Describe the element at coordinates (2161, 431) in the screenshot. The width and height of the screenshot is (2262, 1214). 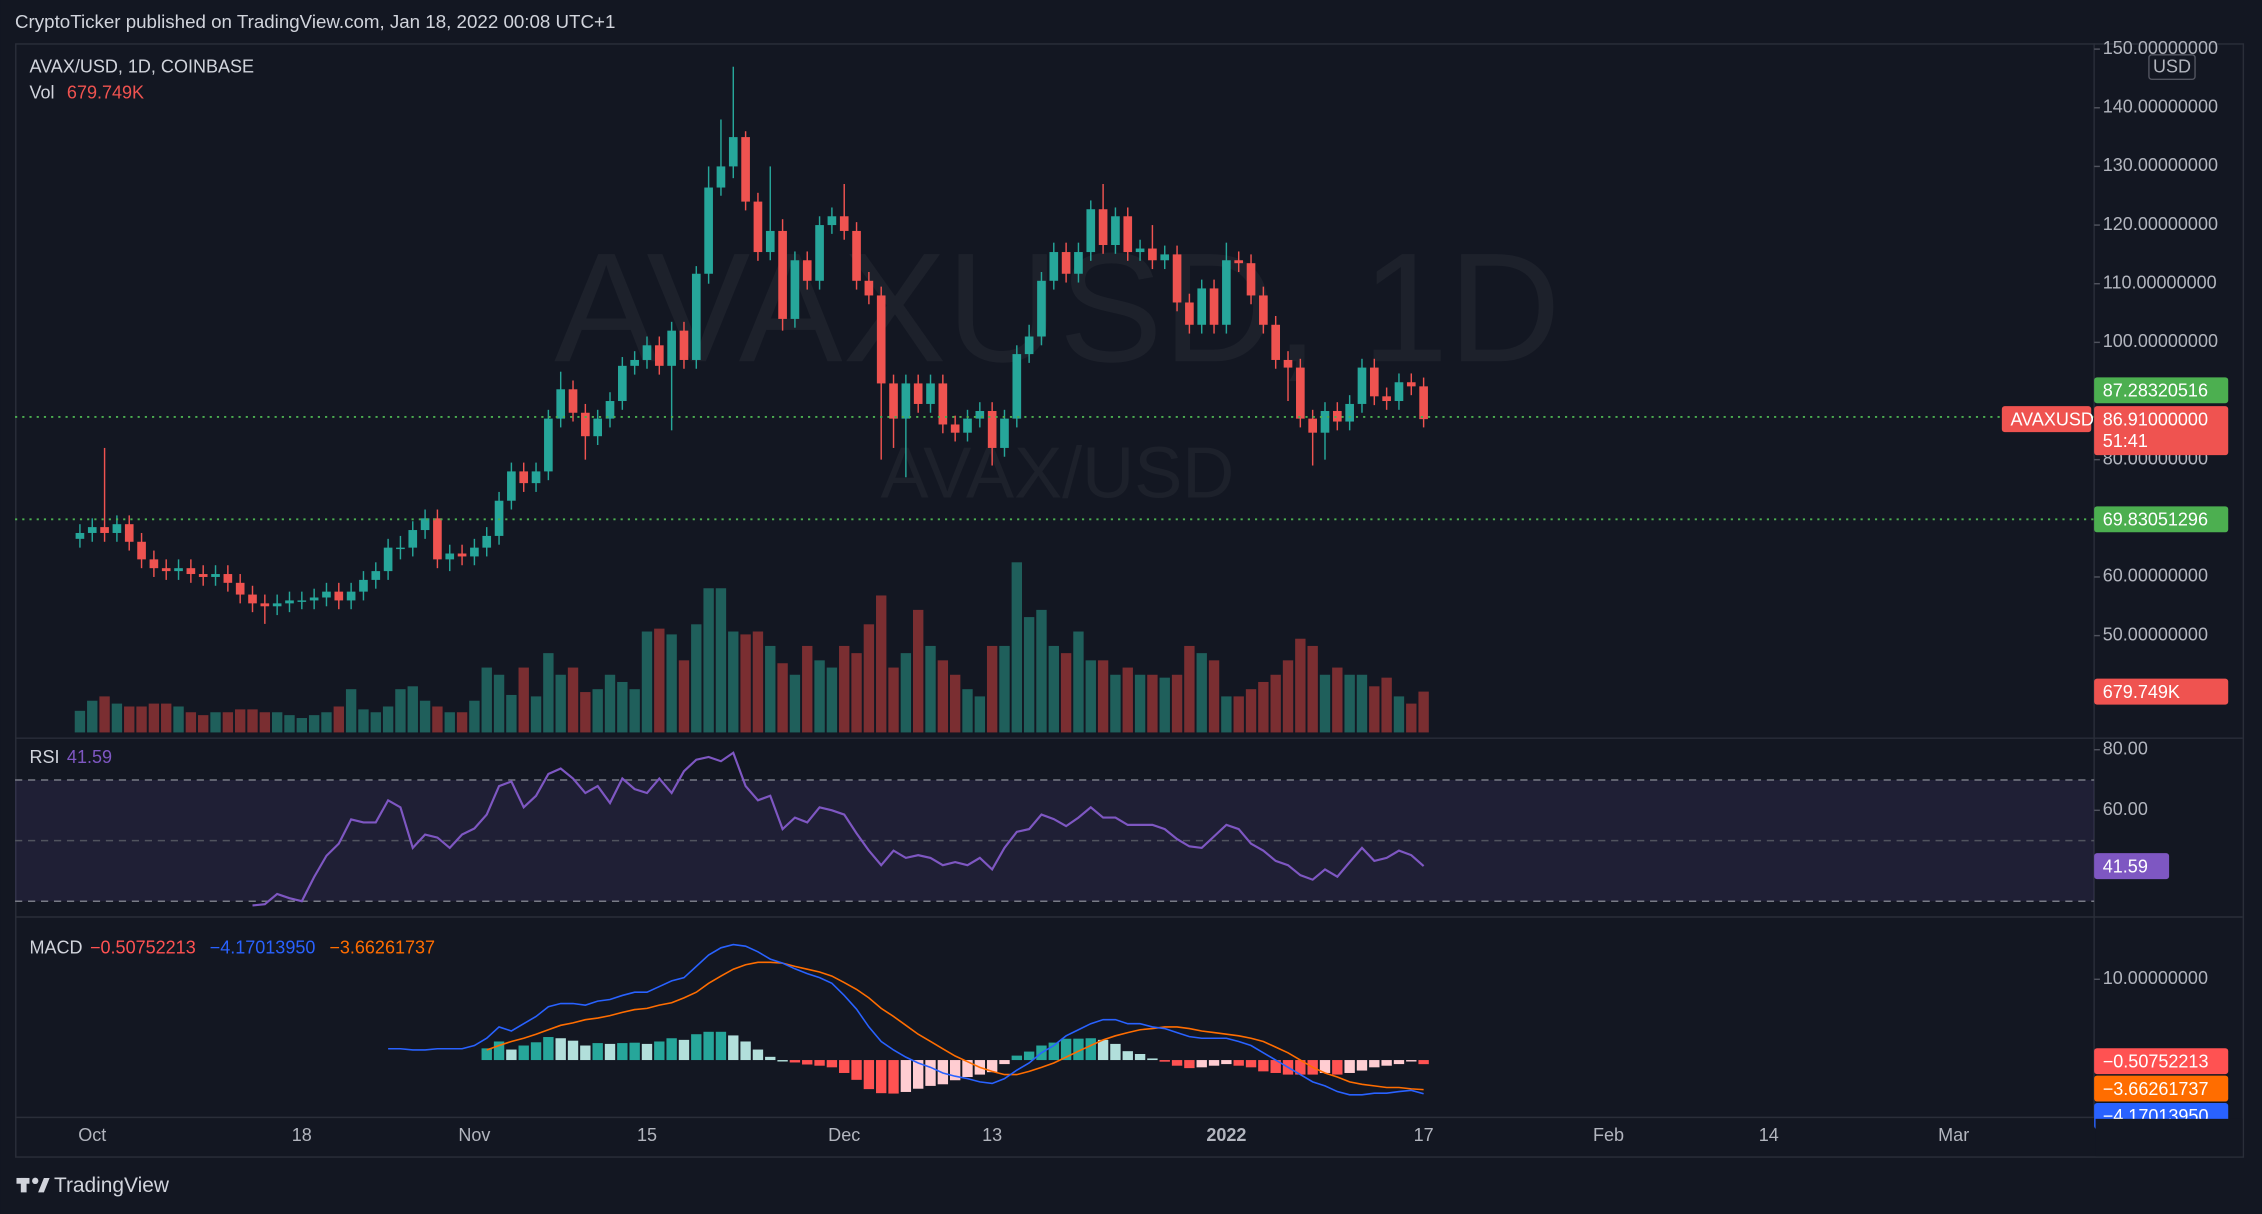
I see `last-price-bg` at that location.